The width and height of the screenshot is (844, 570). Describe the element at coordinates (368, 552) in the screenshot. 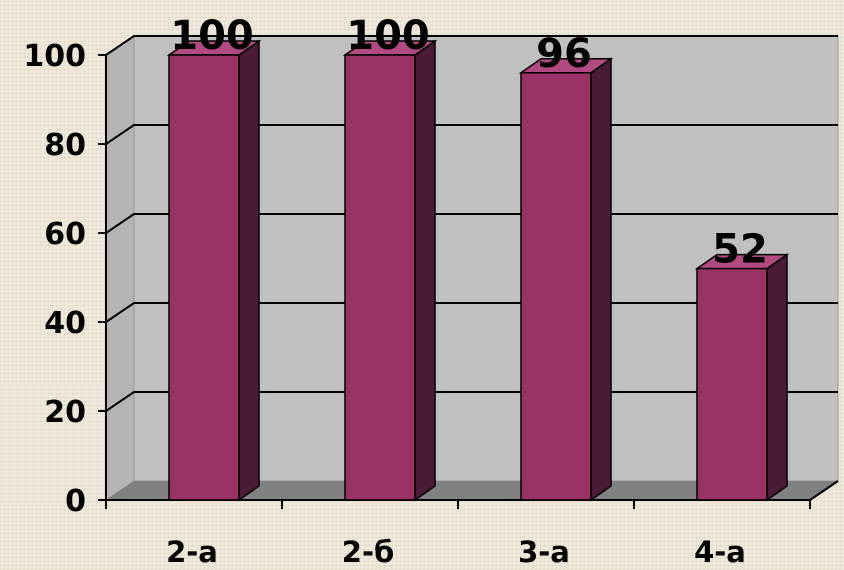

I see `x-tick-label: 2-б` at that location.